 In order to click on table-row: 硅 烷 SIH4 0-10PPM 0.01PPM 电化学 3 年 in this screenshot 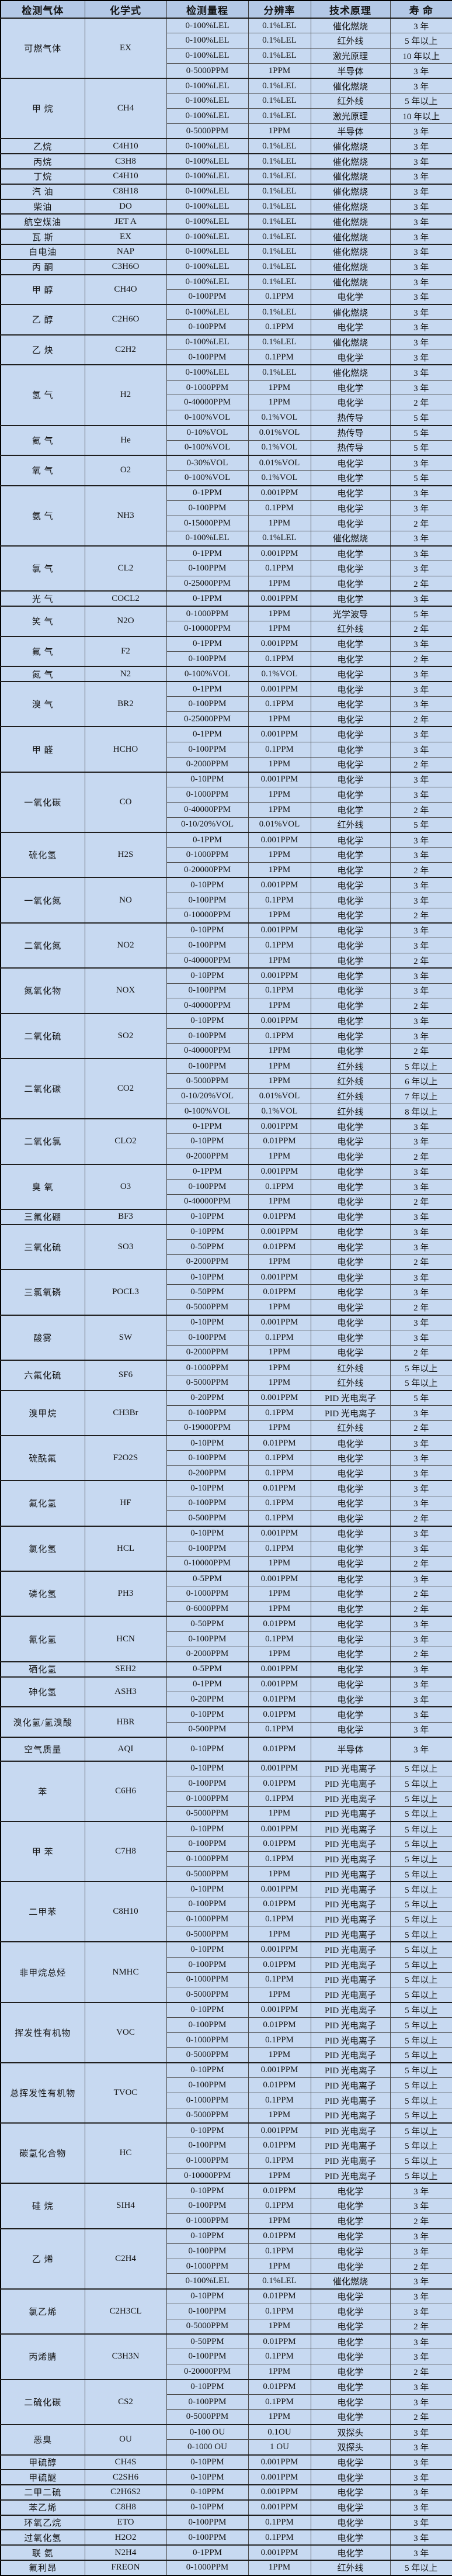, I will do `click(226, 2206)`.